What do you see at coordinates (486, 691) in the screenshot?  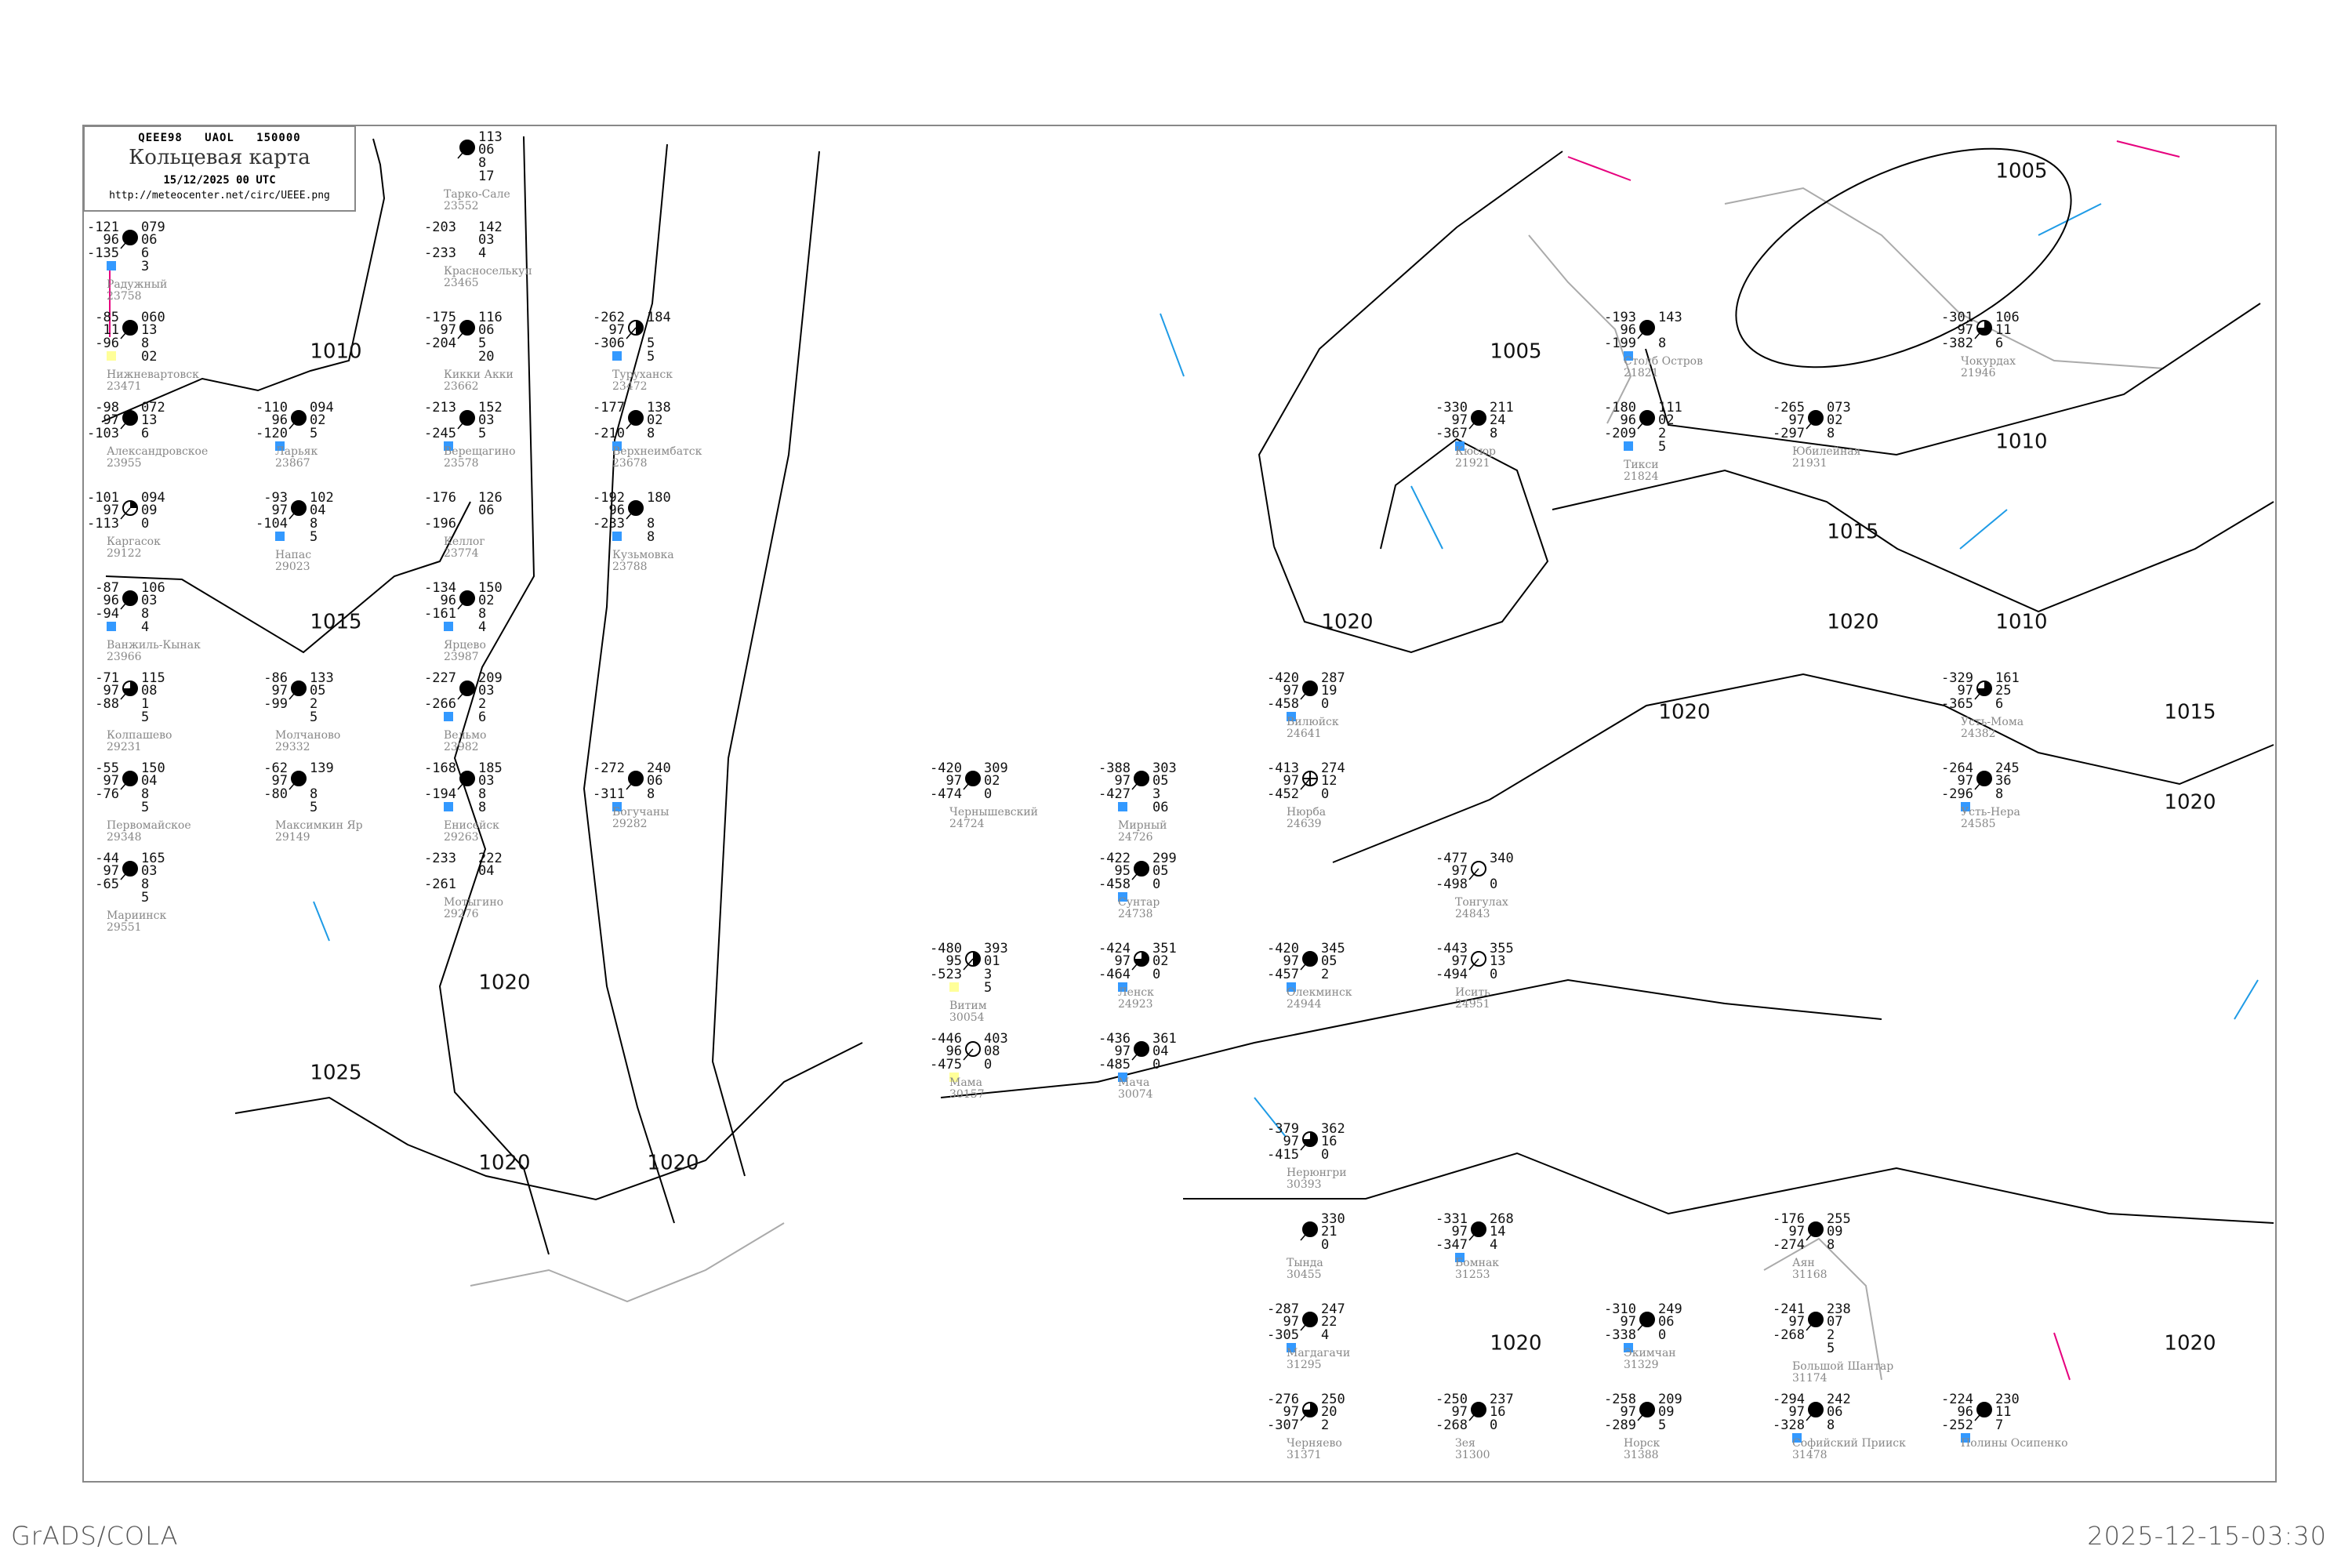 I see `pressure-tendency: 03` at bounding box center [486, 691].